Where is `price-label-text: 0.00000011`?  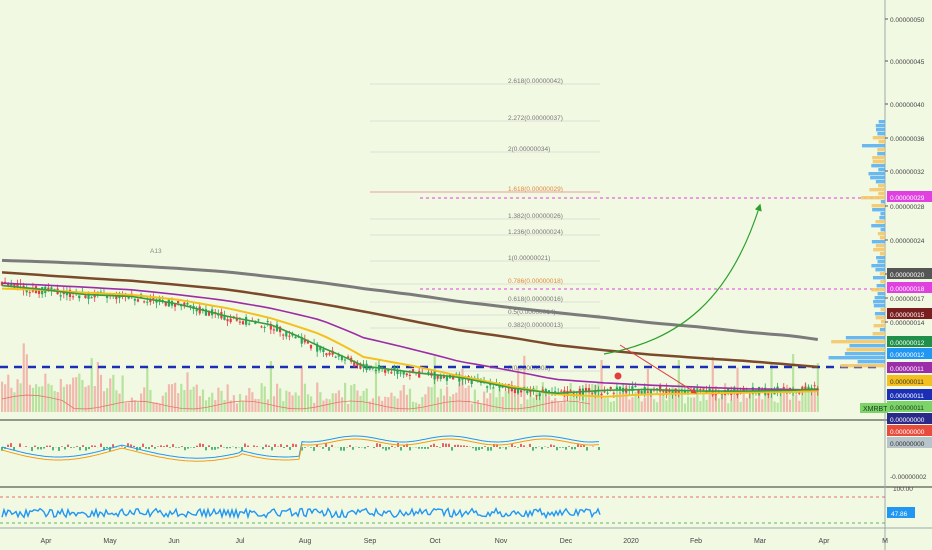
price-label-text: 0.00000011 is located at coordinates (907, 369).